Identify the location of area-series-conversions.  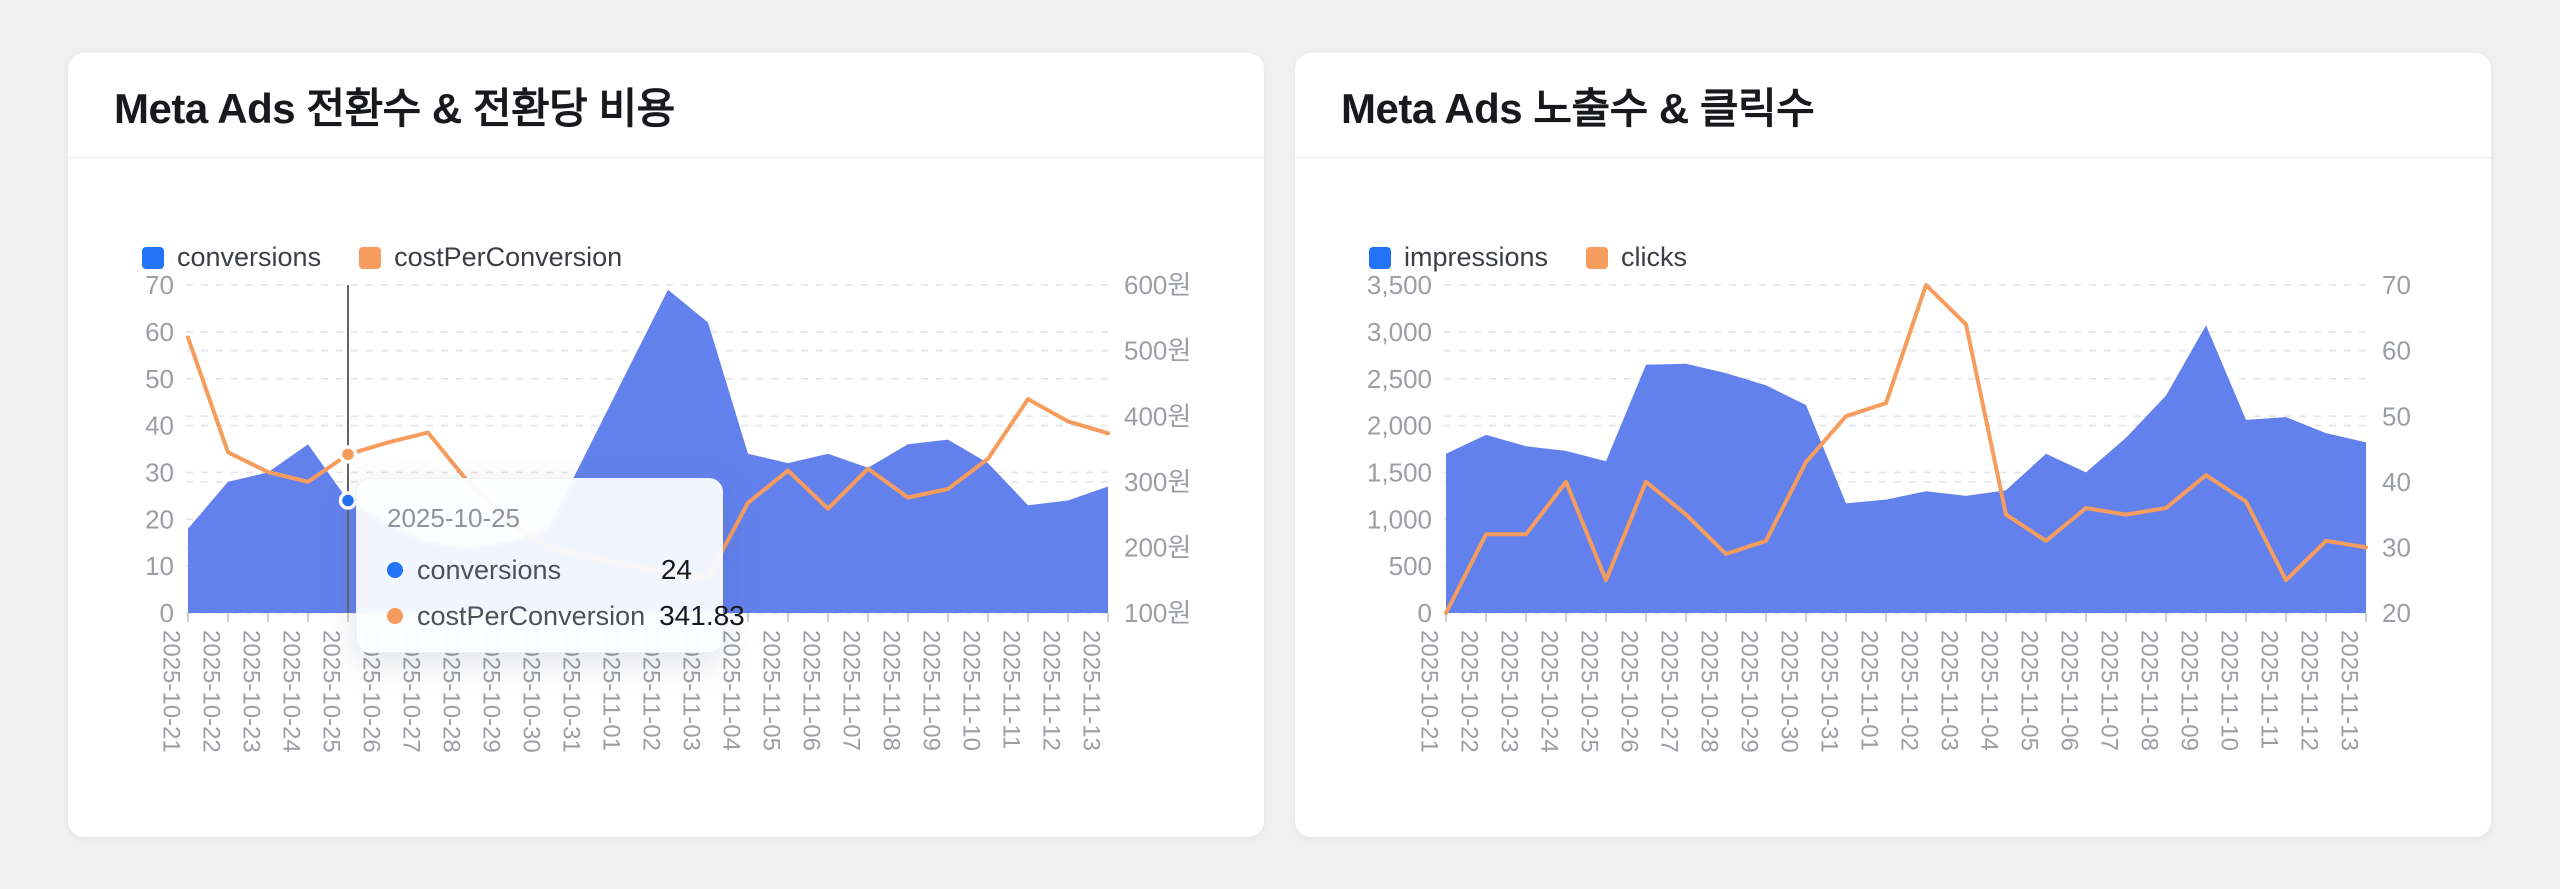
(648, 451).